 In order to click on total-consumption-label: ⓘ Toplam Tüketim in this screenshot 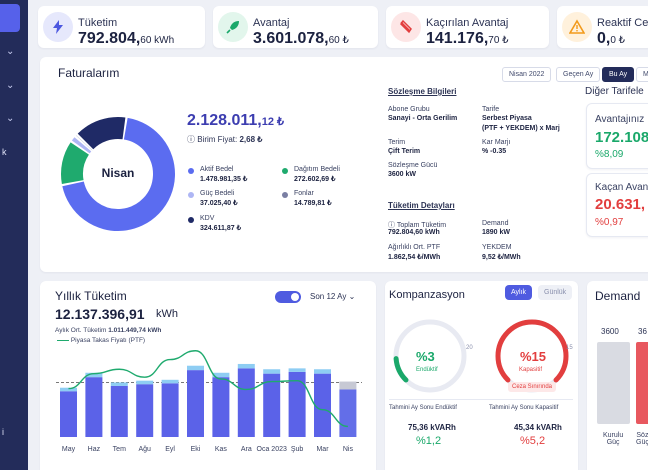, I will do `click(417, 225)`.